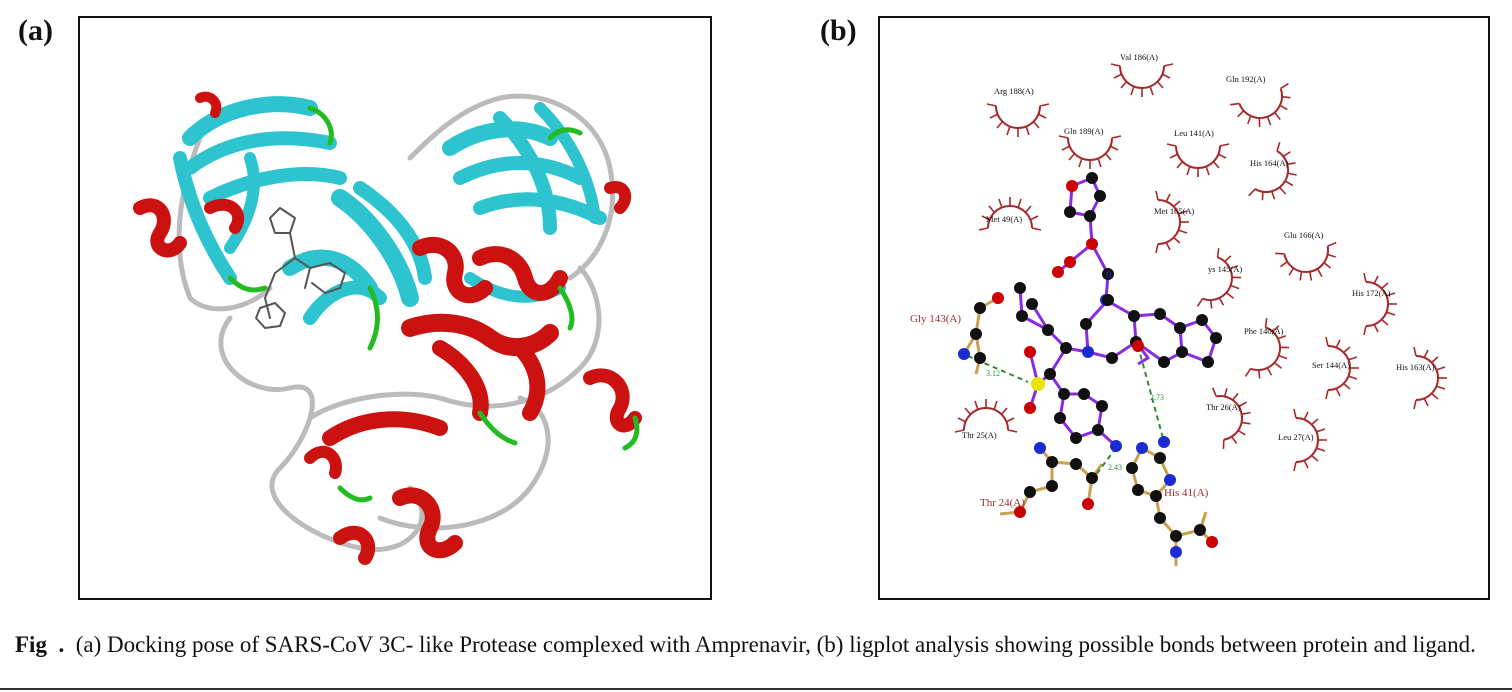 This screenshot has width=1512, height=692. Describe the element at coordinates (1225, 269) in the screenshot. I see `residue-label: ys 145(A)` at that location.